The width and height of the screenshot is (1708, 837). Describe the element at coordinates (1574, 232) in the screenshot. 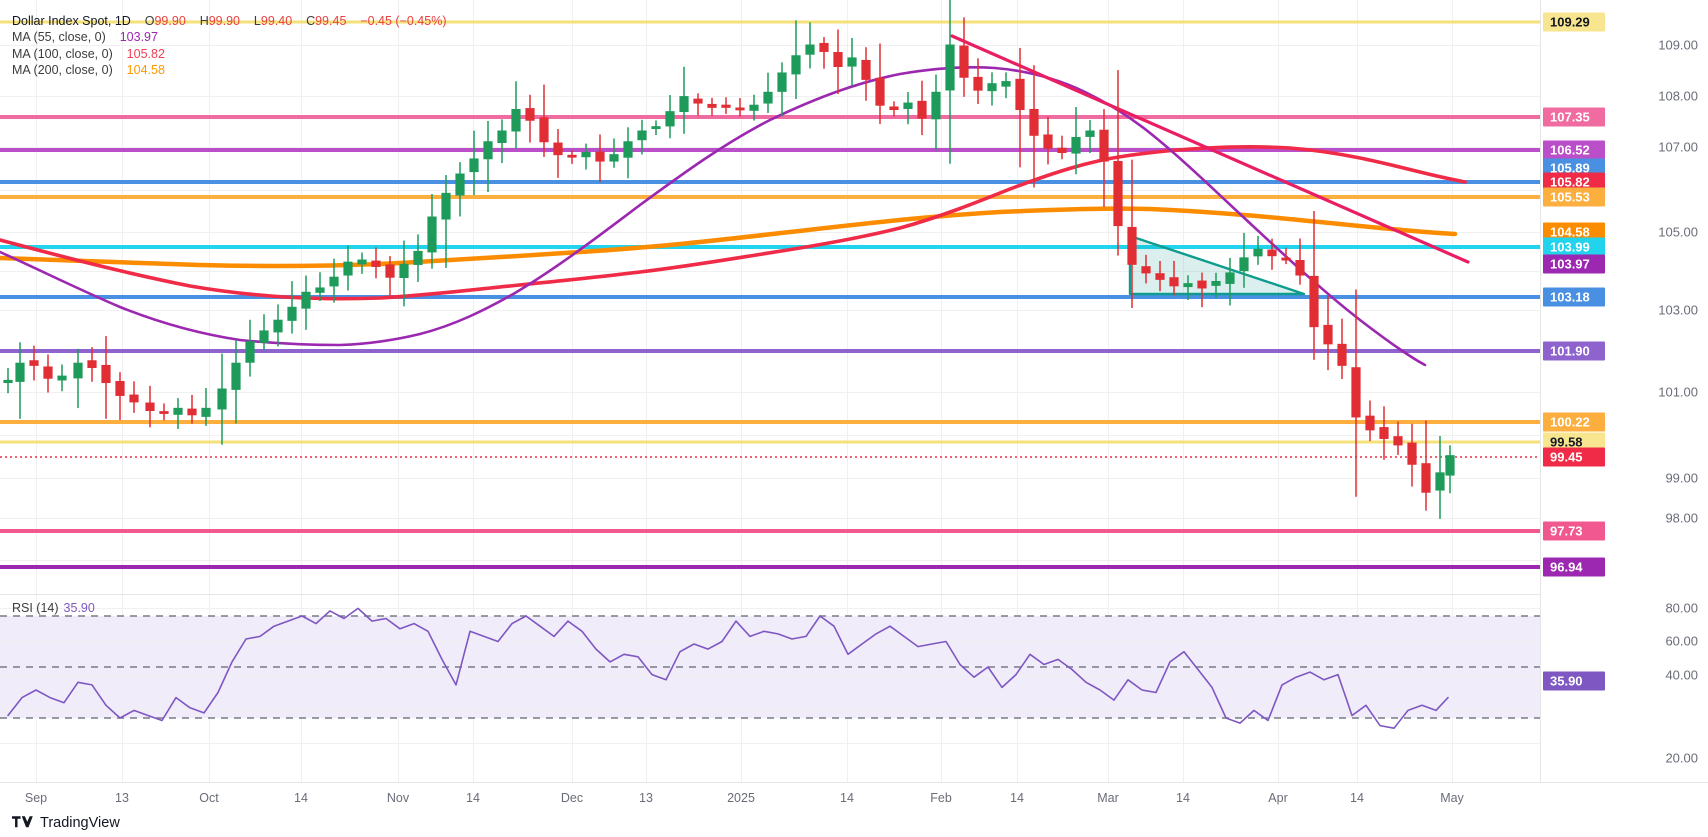

I see `price-pill: 104.58` at that location.